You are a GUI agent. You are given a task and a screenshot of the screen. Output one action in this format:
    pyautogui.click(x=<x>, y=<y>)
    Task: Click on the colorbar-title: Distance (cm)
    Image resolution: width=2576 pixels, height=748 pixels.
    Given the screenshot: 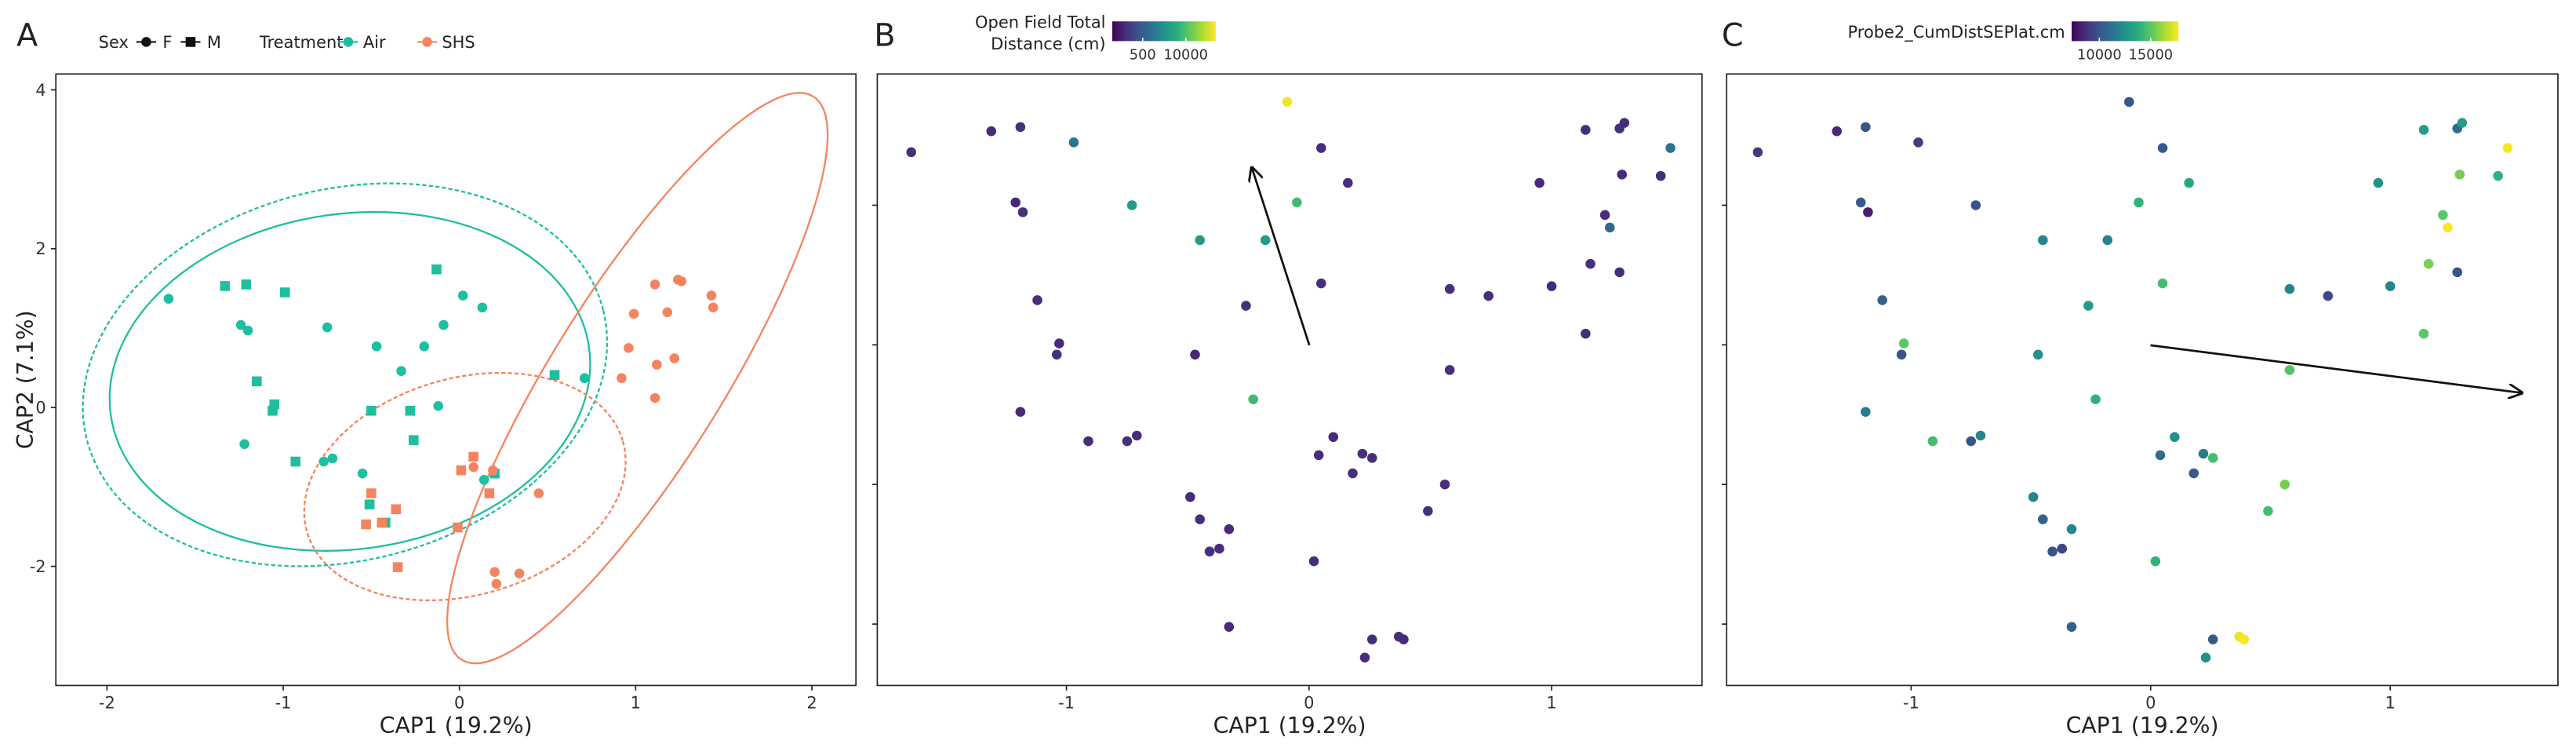 What is the action you would take?
    pyautogui.click(x=1048, y=44)
    